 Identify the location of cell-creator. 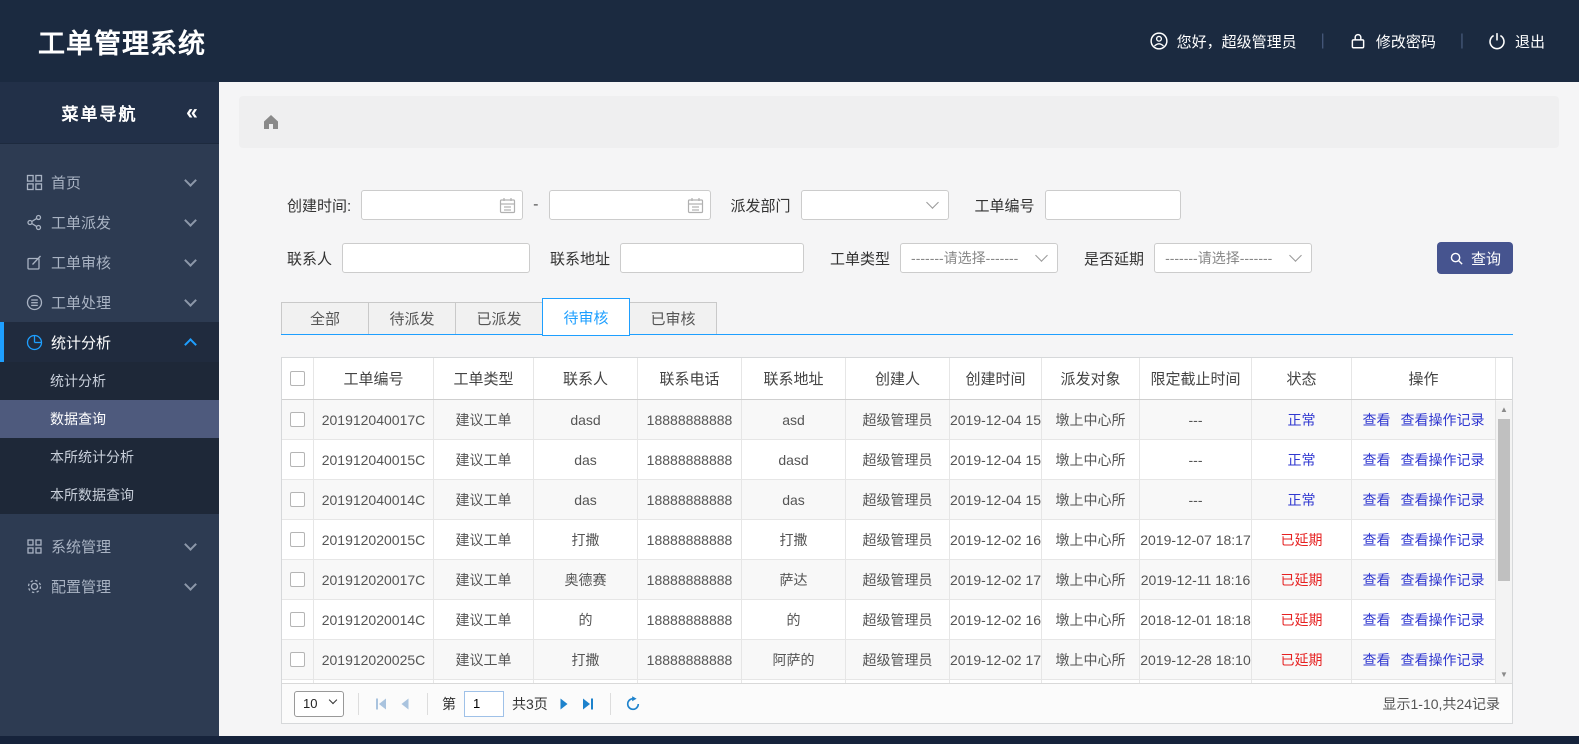
(898, 681).